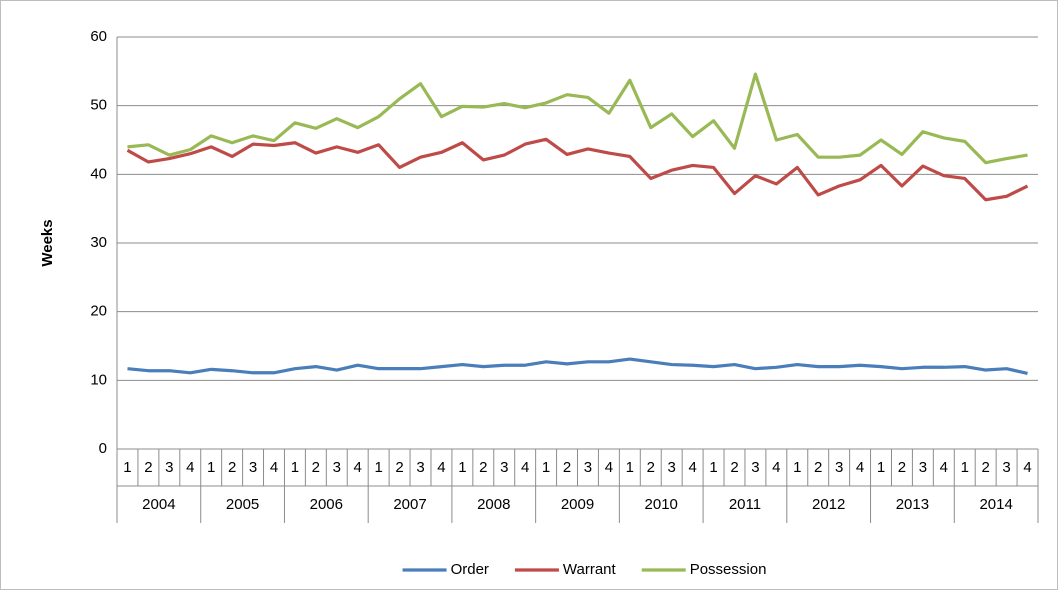 This screenshot has height=591, width=1059. Describe the element at coordinates (590, 569) in the screenshot. I see `legend-label: Warrant` at that location.